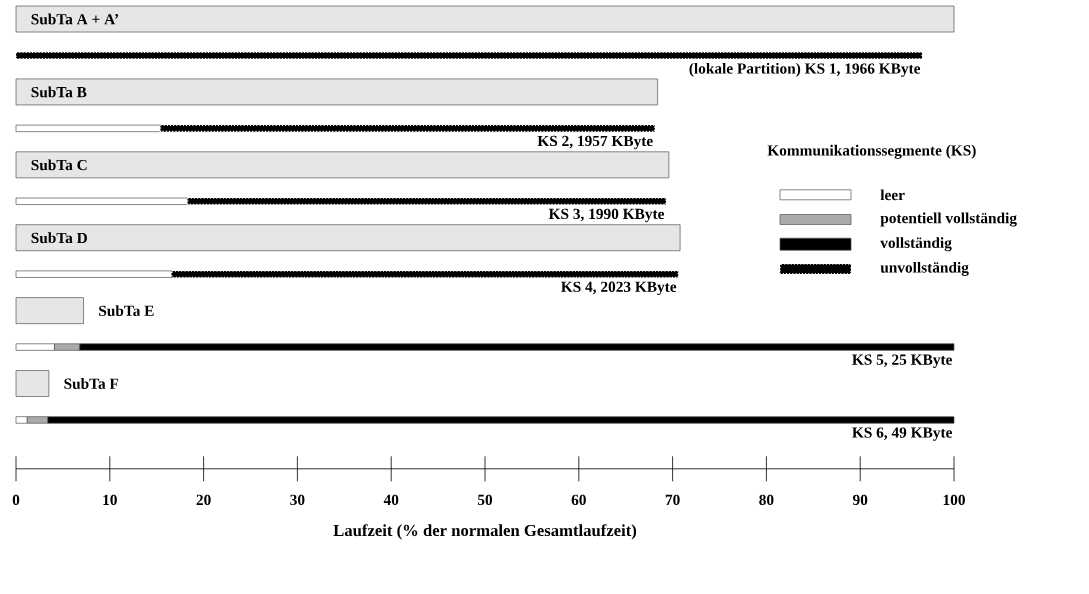 This screenshot has height=594, width=1089. What do you see at coordinates (126, 311) in the screenshot?
I see `y-tick-label: SubTa E` at bounding box center [126, 311].